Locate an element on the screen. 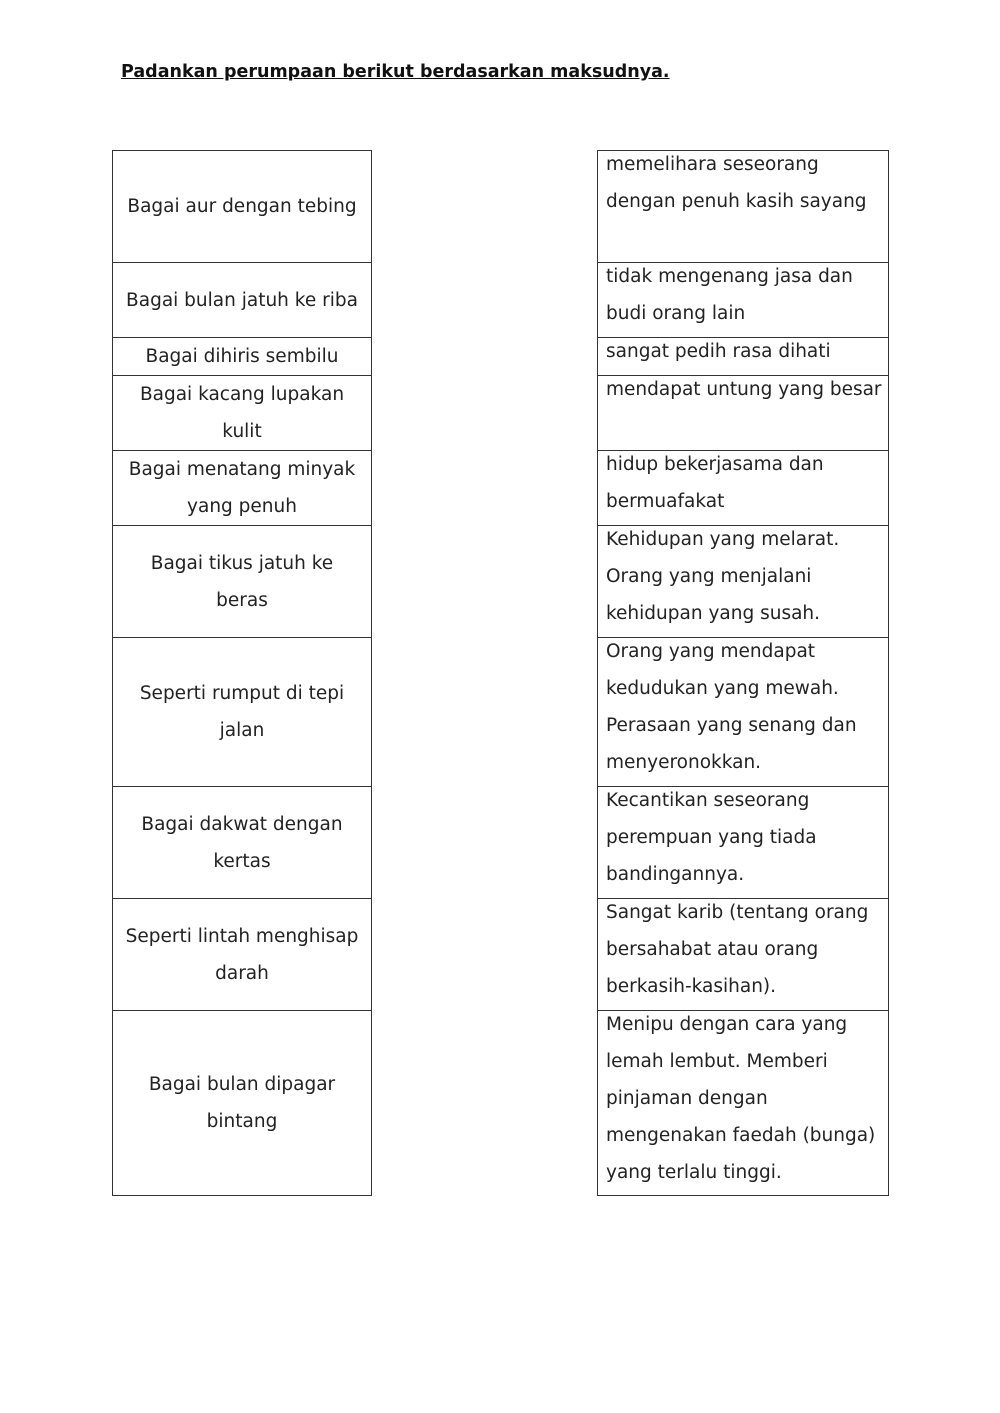  meaning-text: mendapat untung yang besar is located at coordinates (744, 389).